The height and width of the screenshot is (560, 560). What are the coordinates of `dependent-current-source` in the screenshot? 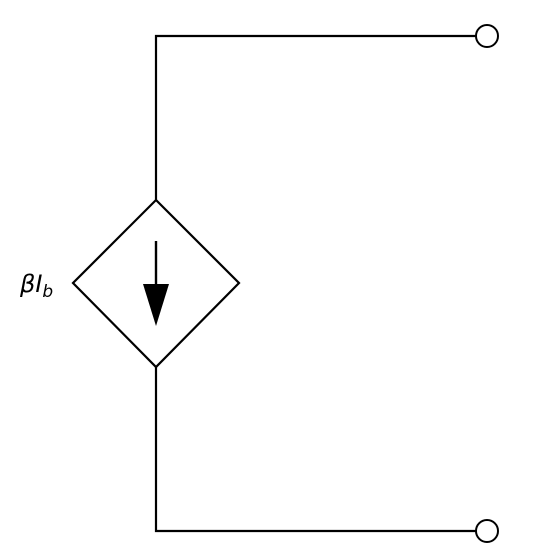 It's located at (156, 283).